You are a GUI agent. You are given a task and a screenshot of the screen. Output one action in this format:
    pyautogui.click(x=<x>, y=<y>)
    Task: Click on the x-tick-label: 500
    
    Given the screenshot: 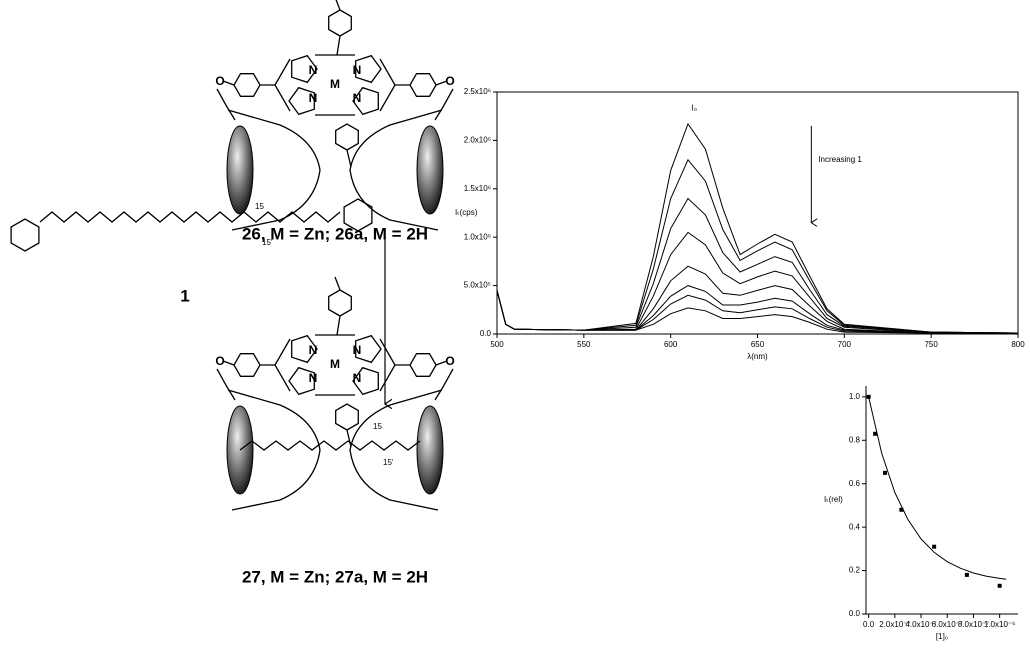 What is the action you would take?
    pyautogui.click(x=497, y=344)
    